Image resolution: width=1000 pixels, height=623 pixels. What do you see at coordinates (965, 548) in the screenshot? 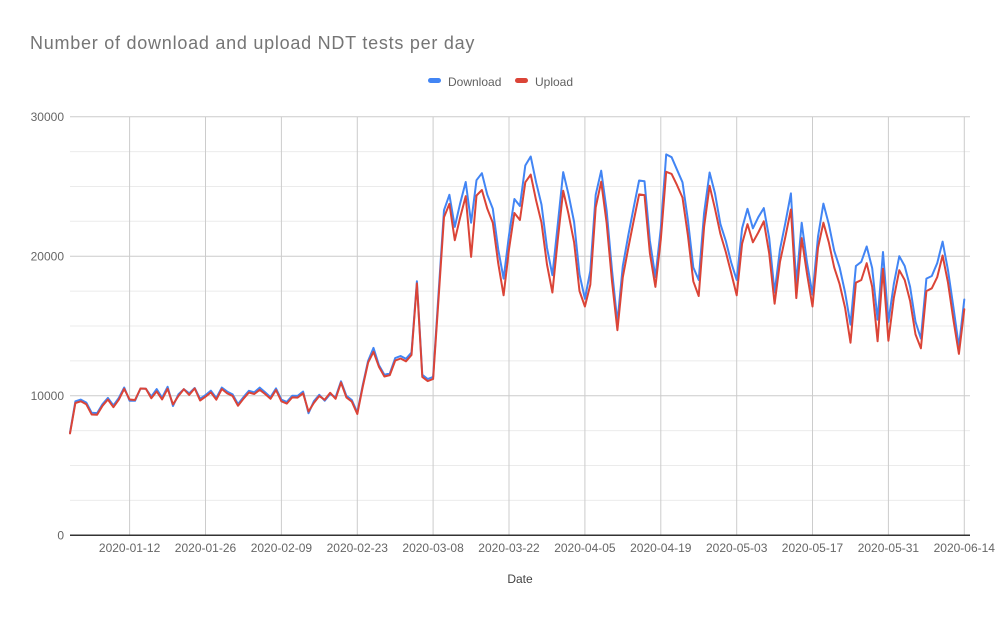
I see `svg-text: 2020-06-14` at bounding box center [965, 548].